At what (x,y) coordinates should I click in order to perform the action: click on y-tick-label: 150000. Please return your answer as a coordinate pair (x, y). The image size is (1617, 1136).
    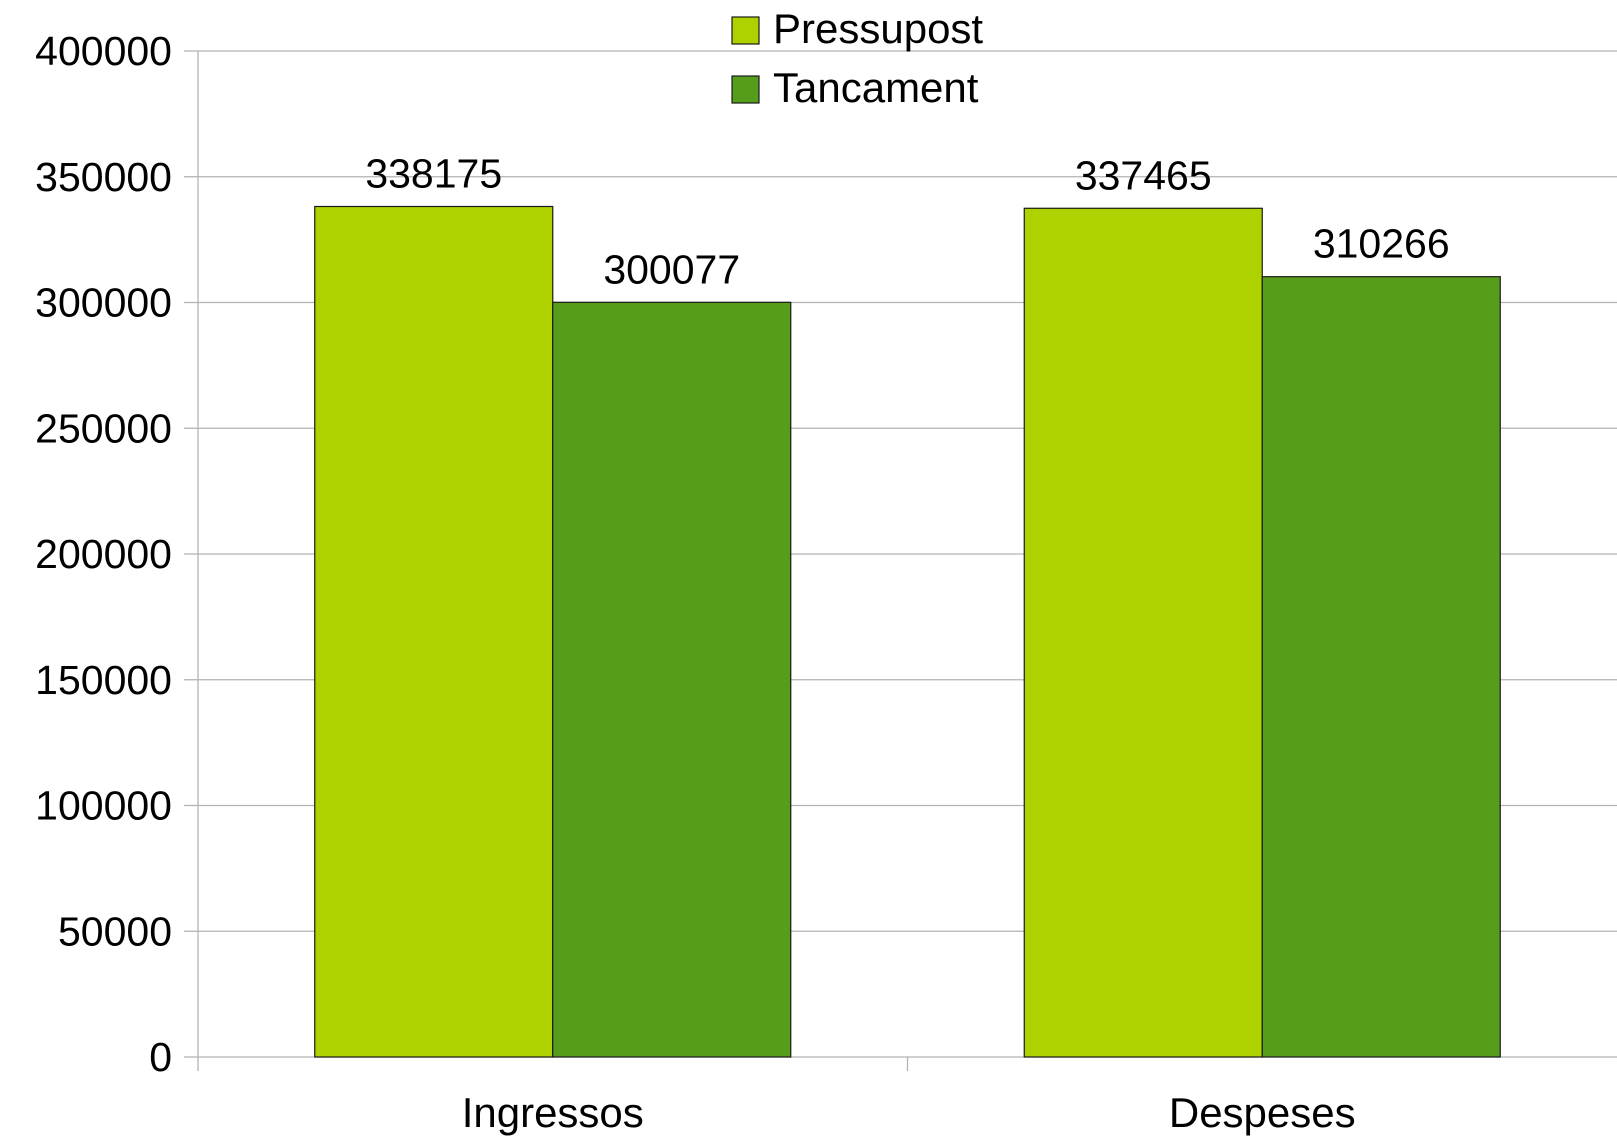
    Looking at the image, I should click on (103, 680).